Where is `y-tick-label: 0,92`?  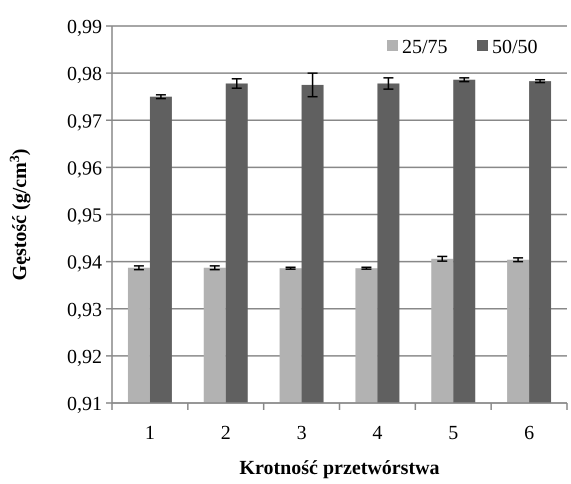
y-tick-label: 0,92 is located at coordinates (84, 357).